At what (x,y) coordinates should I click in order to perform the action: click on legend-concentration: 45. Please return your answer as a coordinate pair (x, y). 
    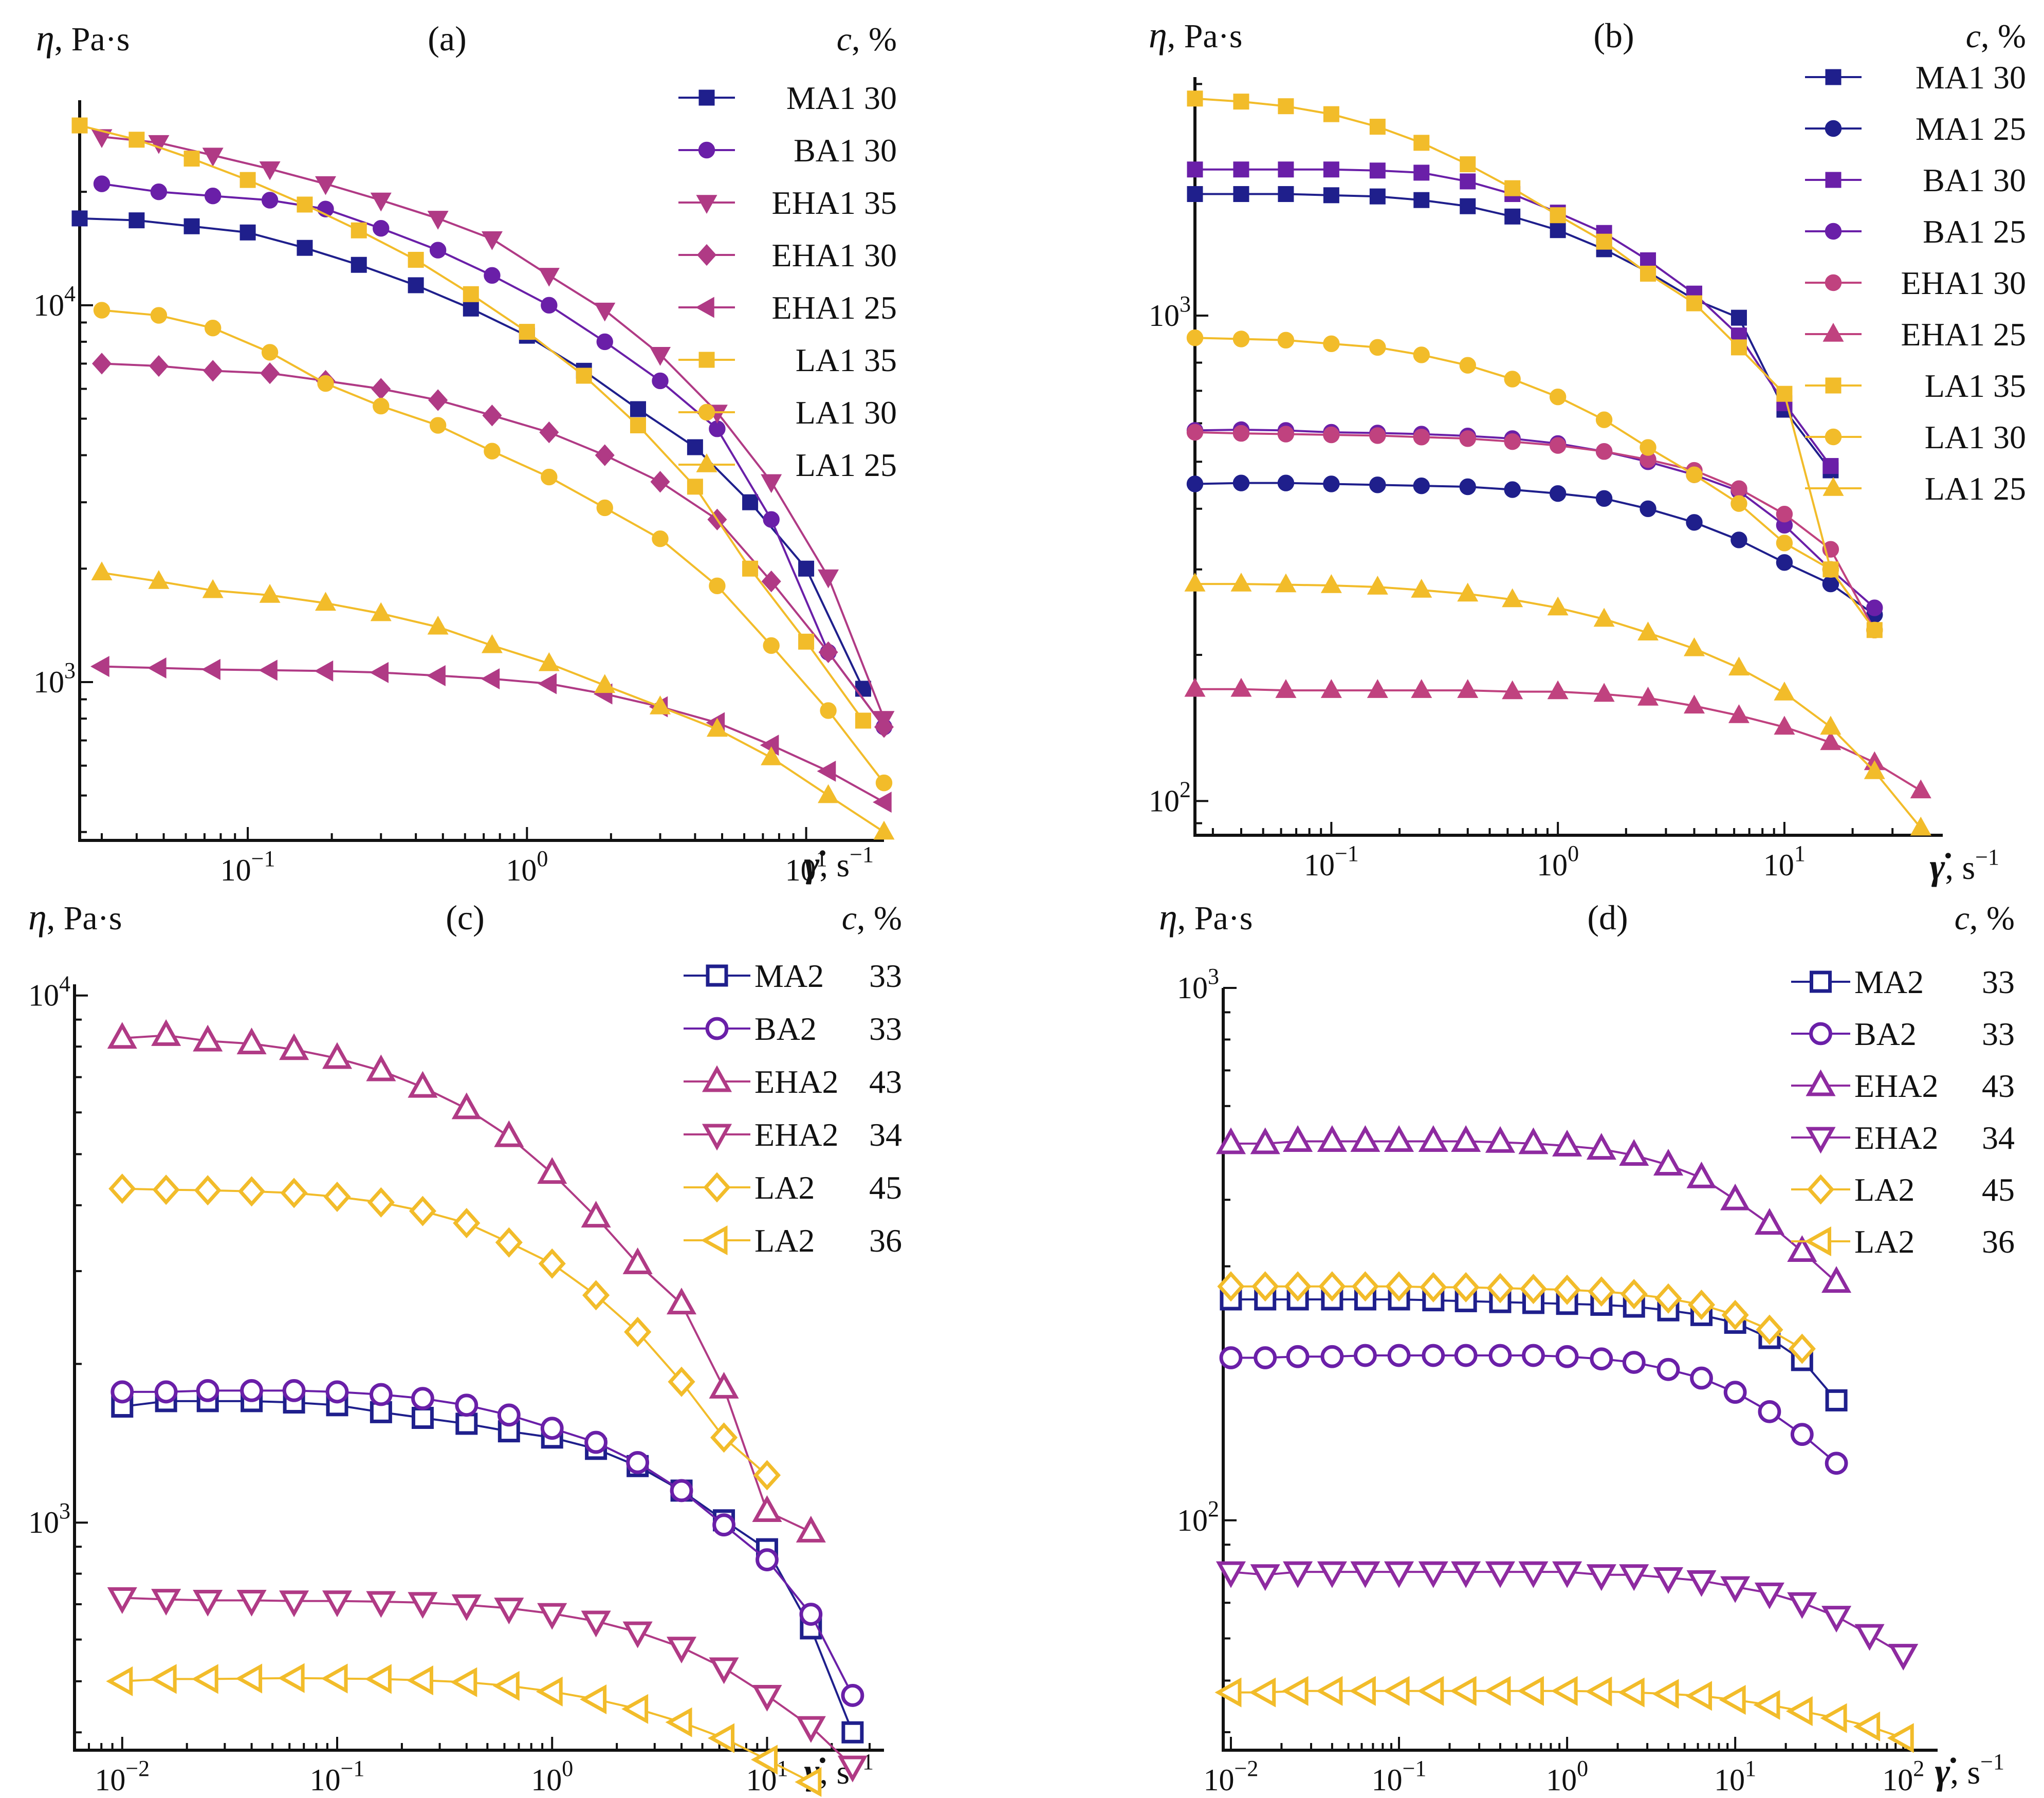
    Looking at the image, I should click on (1998, 1189).